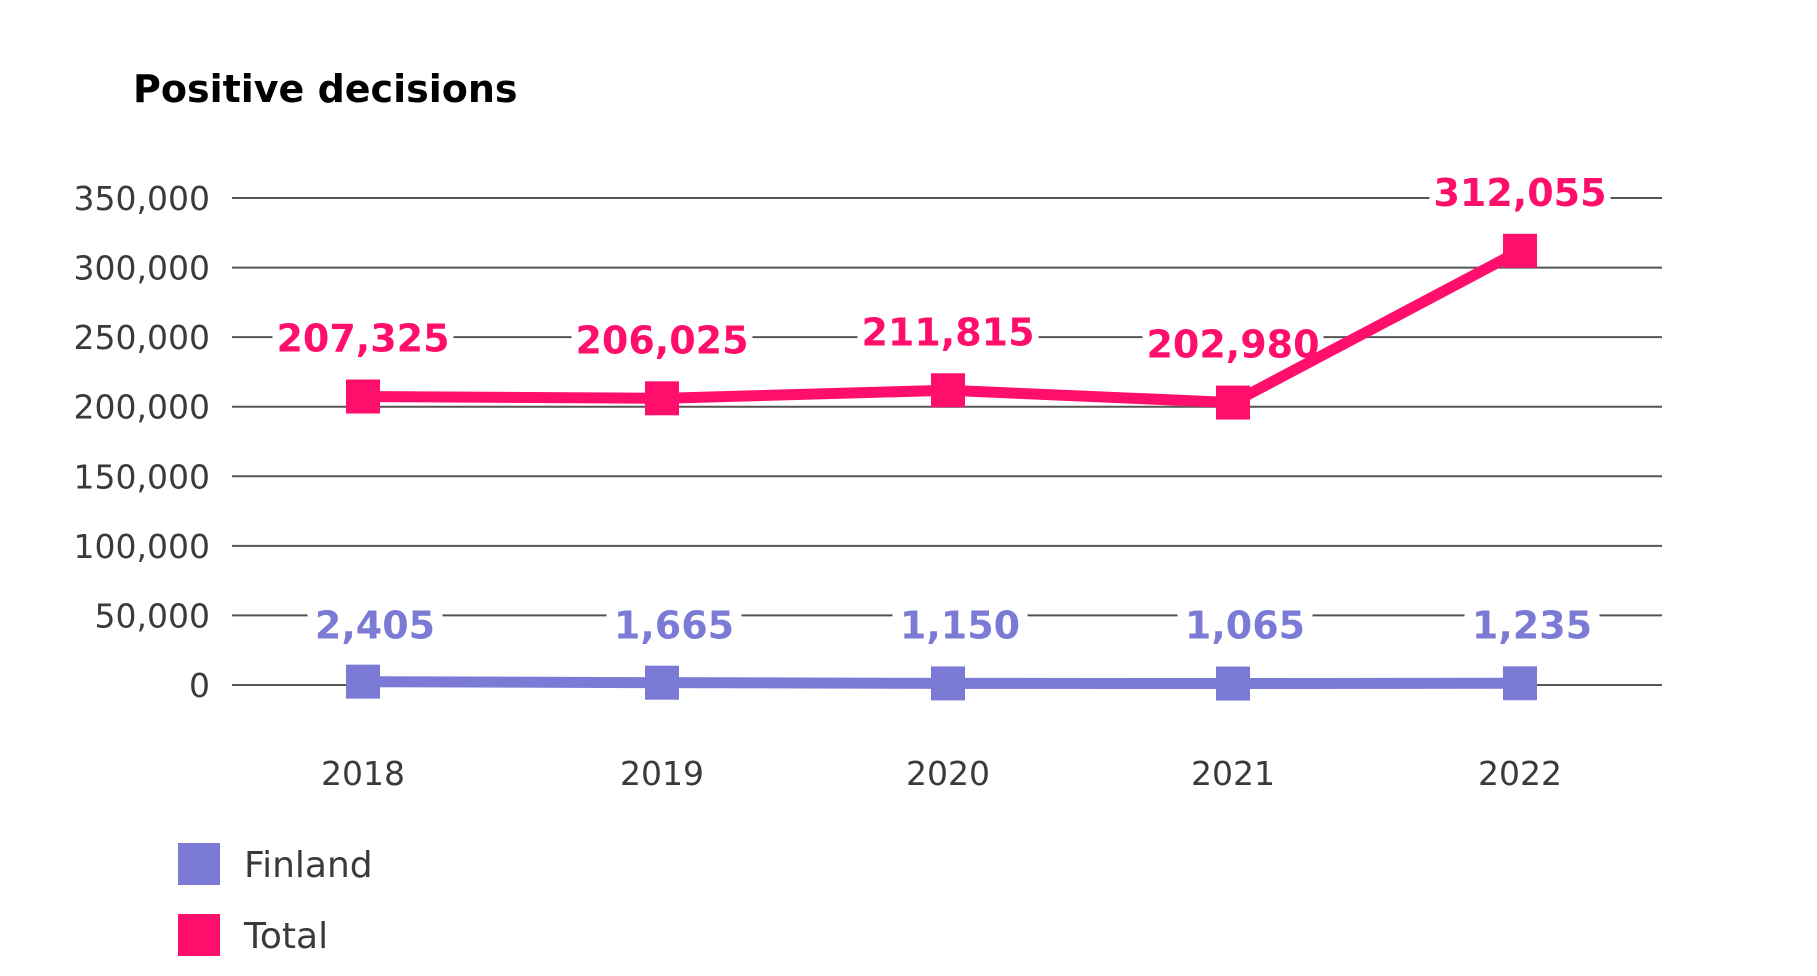 The image size is (1817, 976). I want to click on data-point-total-2018, so click(363, 396).